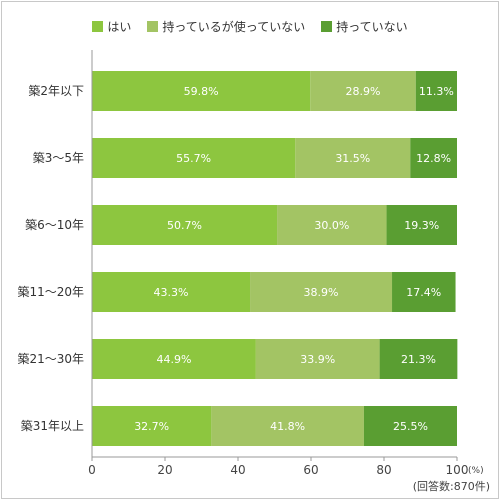  I want to click on x-tick-label: 20, so click(164, 470).